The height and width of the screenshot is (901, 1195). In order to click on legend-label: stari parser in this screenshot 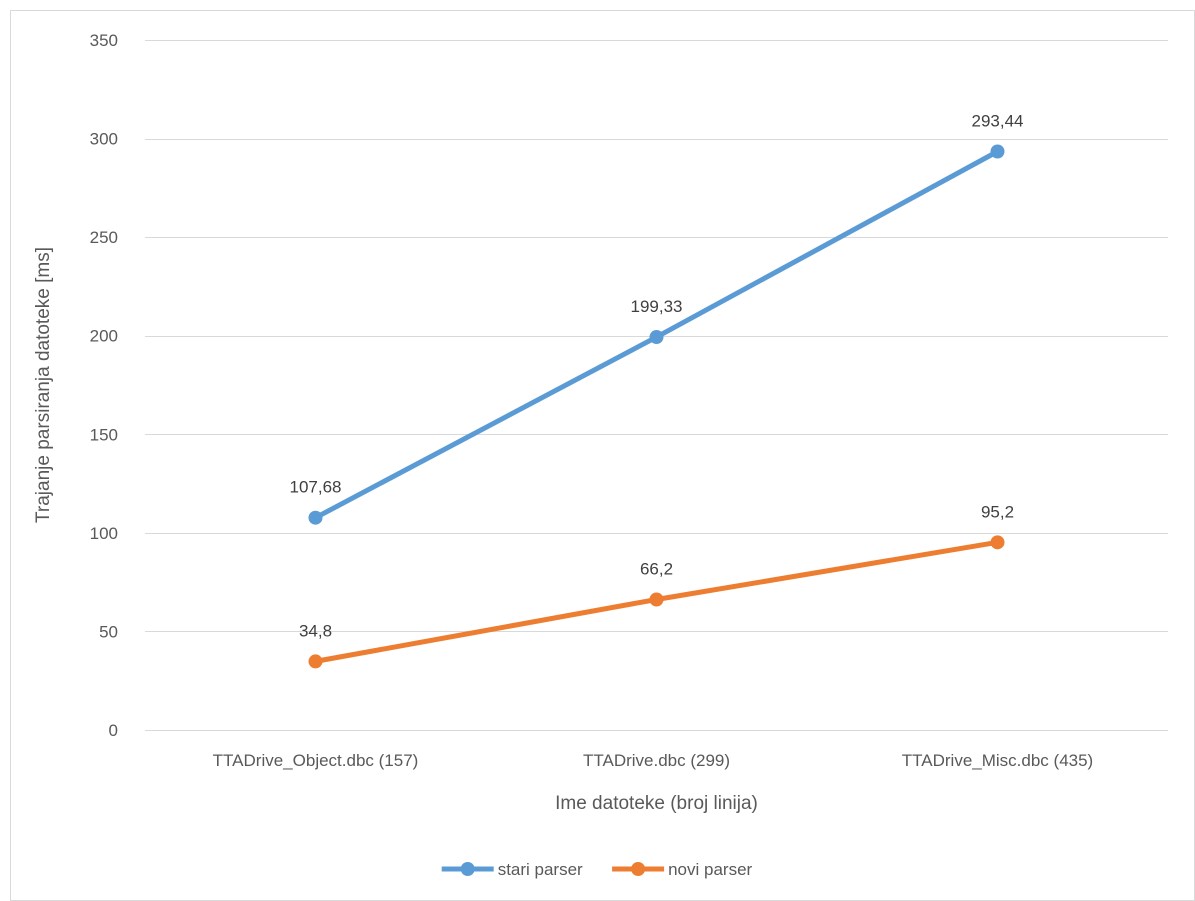, I will do `click(540, 869)`.